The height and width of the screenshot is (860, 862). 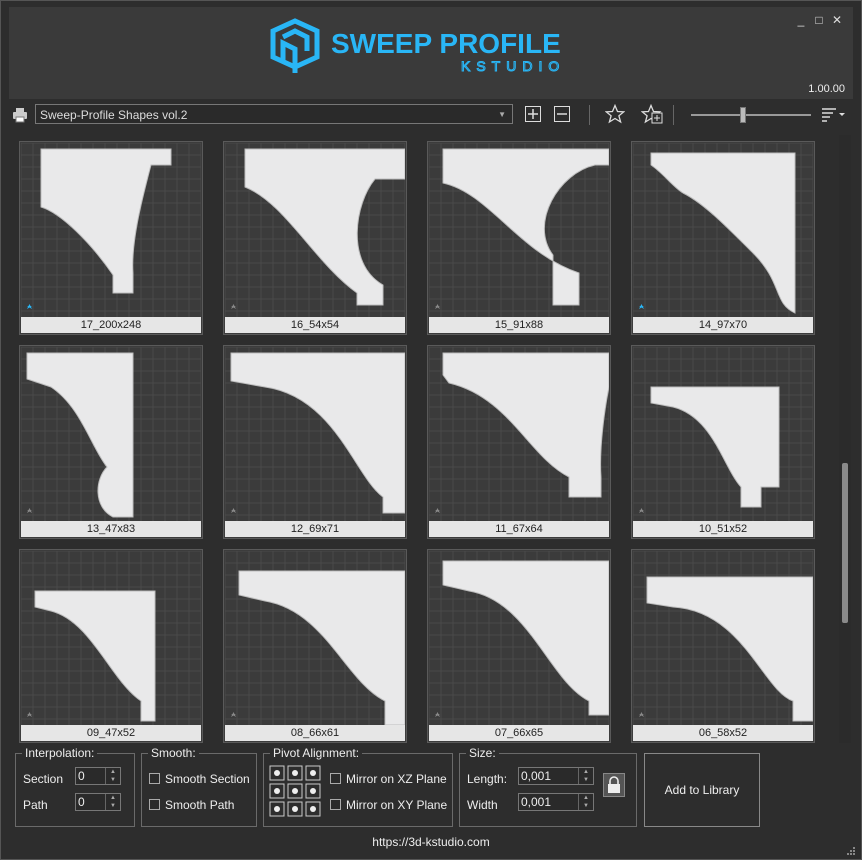 I want to click on length-input: 0,001 ▲ ▼, so click(x=556, y=776).